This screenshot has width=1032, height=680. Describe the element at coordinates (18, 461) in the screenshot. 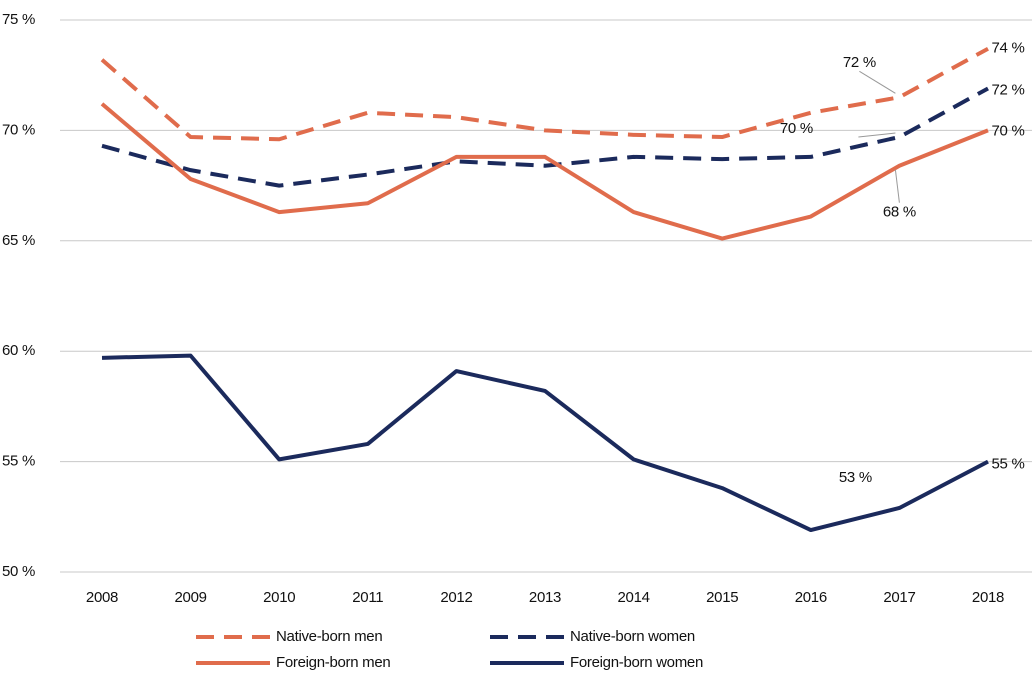

I see `y-tick-label: 55 %` at that location.